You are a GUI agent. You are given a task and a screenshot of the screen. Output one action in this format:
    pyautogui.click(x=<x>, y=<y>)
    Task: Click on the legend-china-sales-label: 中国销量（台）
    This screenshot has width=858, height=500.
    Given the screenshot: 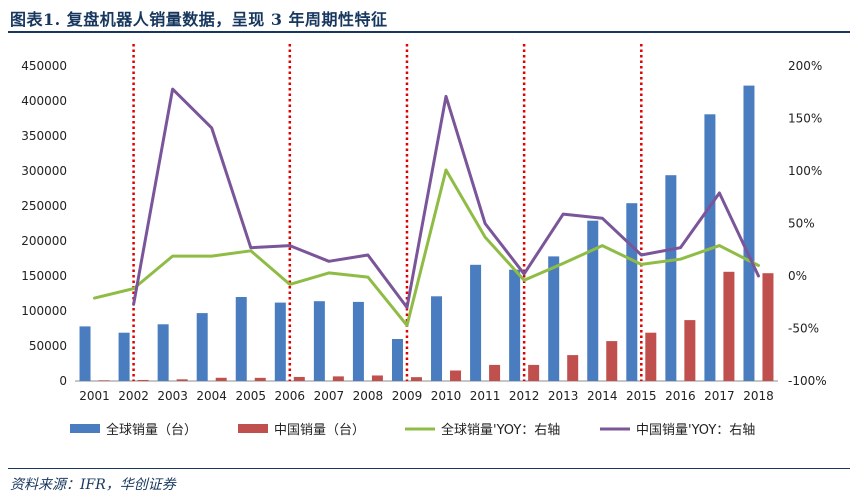 What is the action you would take?
    pyautogui.click(x=319, y=430)
    